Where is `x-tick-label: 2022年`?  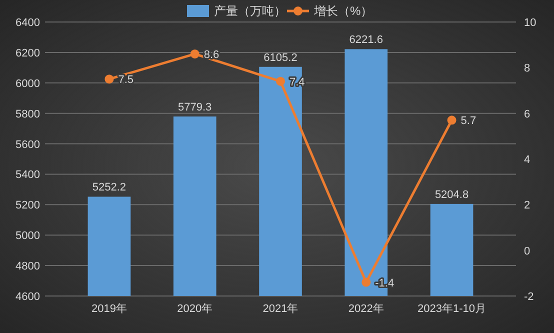
x-tick-label: 2022年 is located at coordinates (366, 309).